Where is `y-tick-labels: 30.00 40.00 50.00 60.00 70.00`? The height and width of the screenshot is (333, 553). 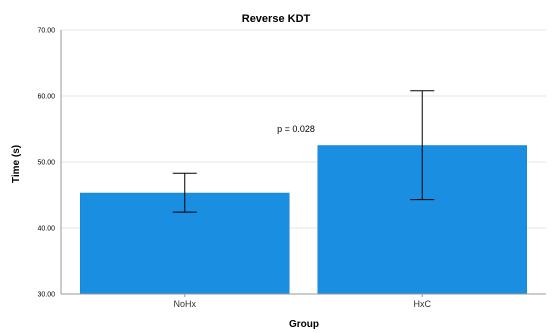
y-tick-labels: 30.00 40.00 50.00 60.00 70.00 is located at coordinates (46, 163).